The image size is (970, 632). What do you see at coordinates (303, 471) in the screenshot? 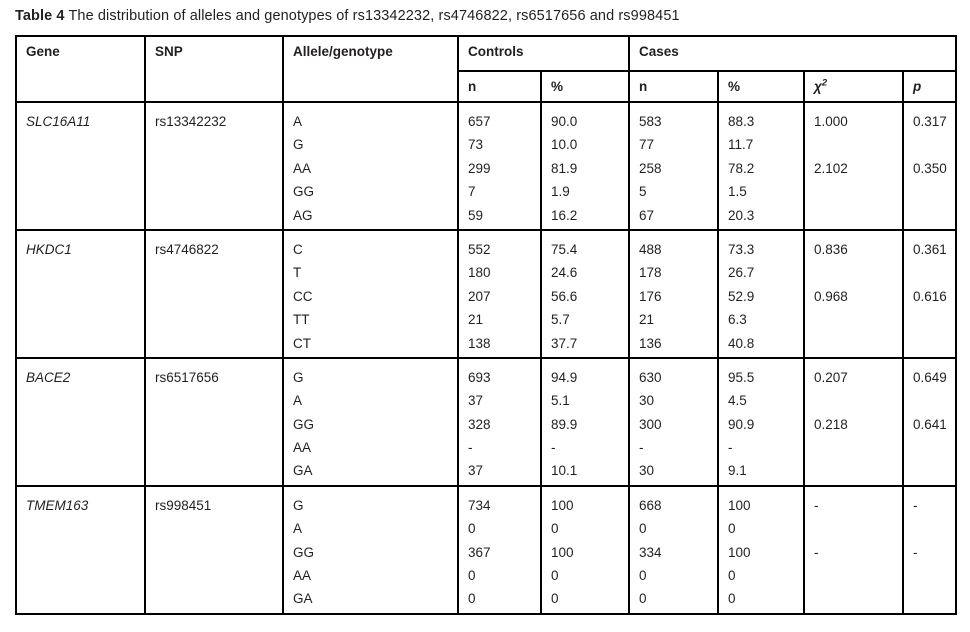
I see `cell-value: GA` at bounding box center [303, 471].